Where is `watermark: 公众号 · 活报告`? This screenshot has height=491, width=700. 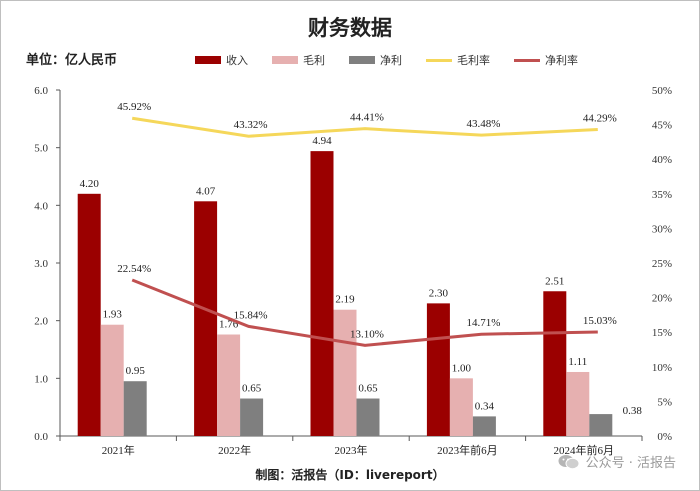 watermark: 公众号 · 活报告 is located at coordinates (617, 461).